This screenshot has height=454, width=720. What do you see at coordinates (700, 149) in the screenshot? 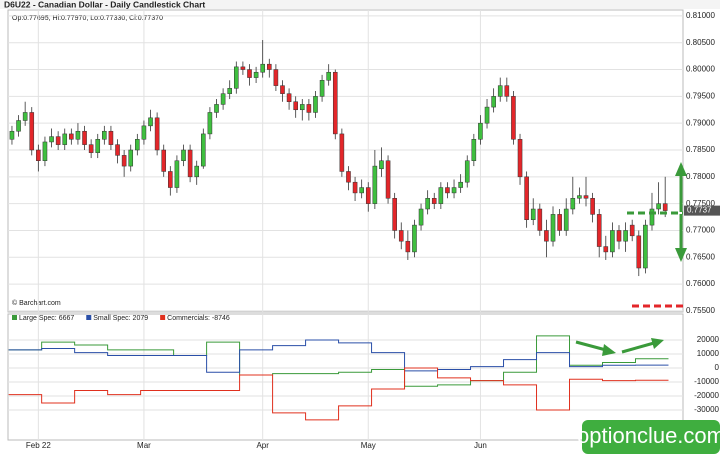
I see `y-tick-label: 0.78500` at bounding box center [700, 149].